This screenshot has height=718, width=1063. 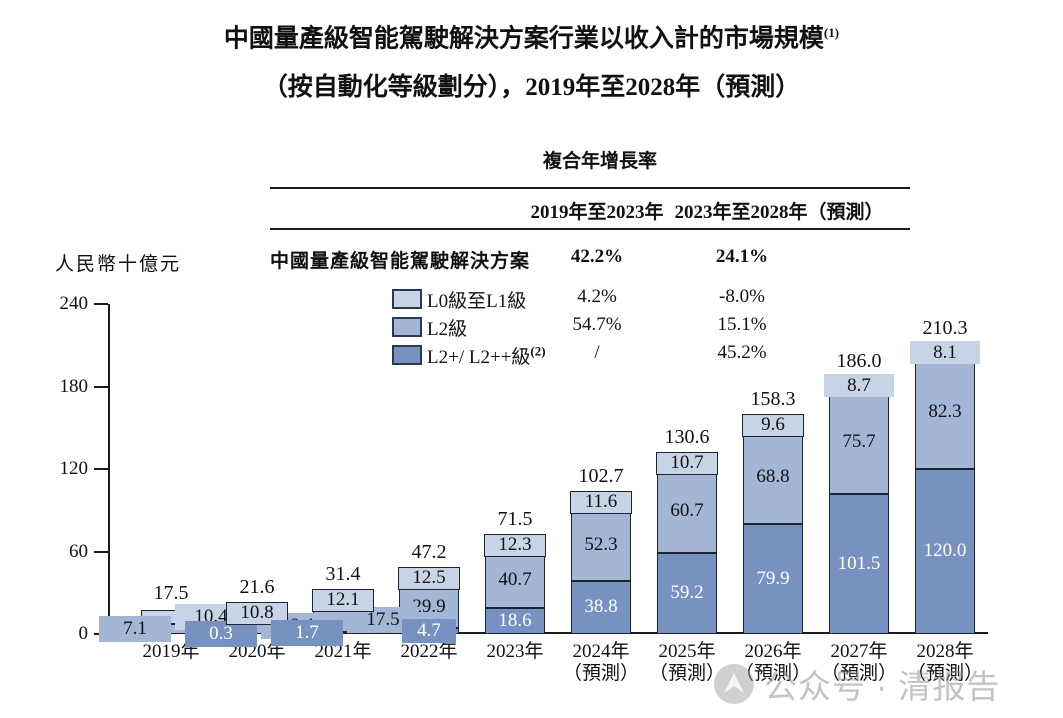 What do you see at coordinates (429, 606) in the screenshot?
I see `segment-label: 29.9` at bounding box center [429, 606].